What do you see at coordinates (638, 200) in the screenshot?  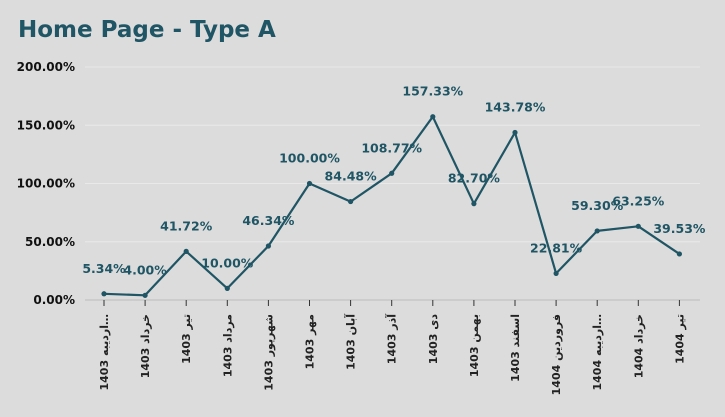 I see `data-label: 63.25%` at bounding box center [638, 200].